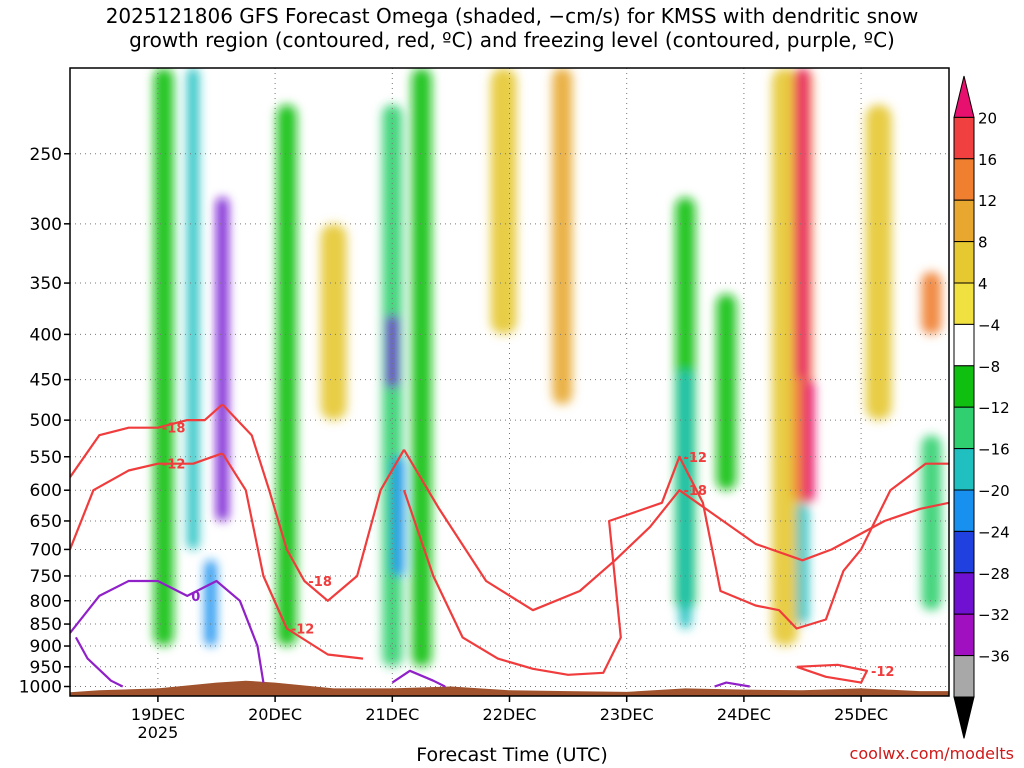  What do you see at coordinates (994, 408) in the screenshot?
I see `colorbar-label-7: −12` at bounding box center [994, 408].